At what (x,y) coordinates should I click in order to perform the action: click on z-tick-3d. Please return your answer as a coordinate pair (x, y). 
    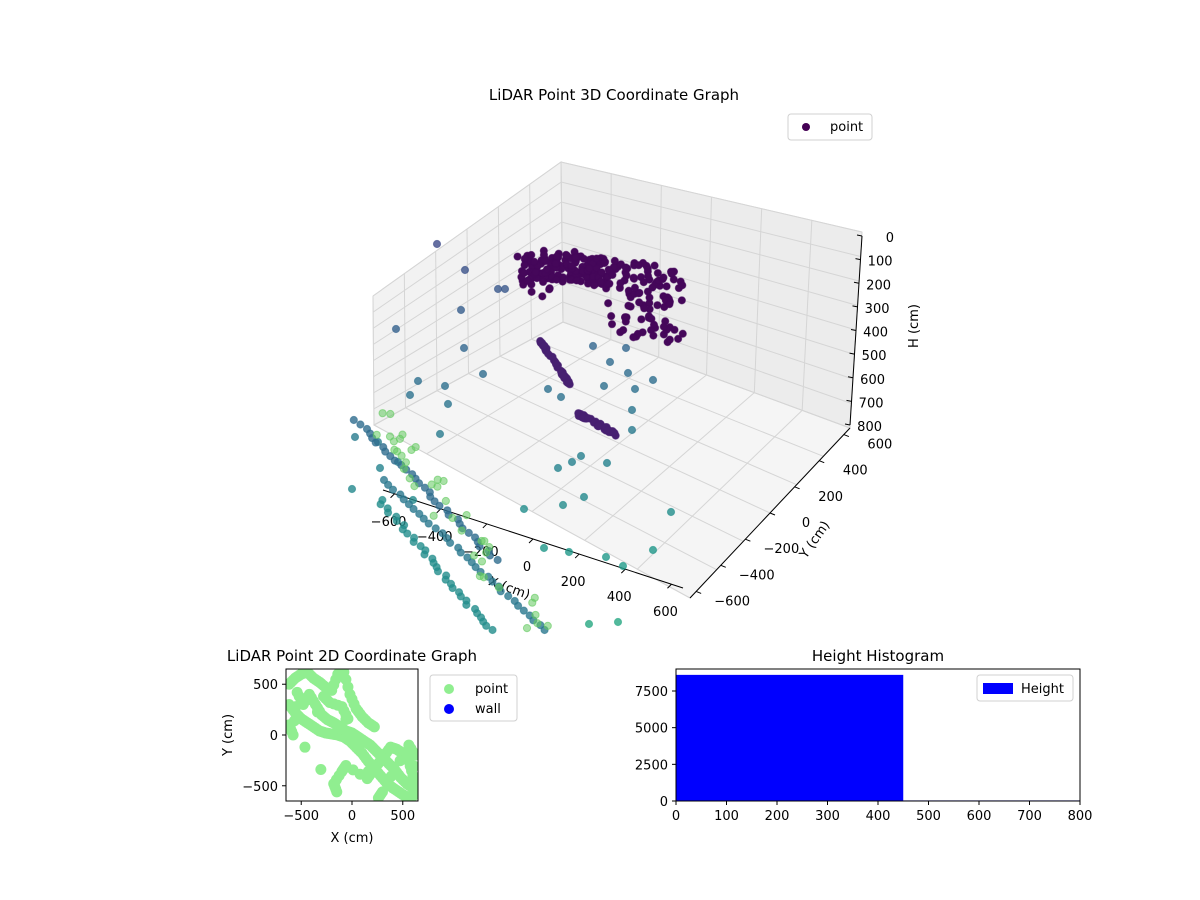
    Looking at the image, I should click on (850, 377).